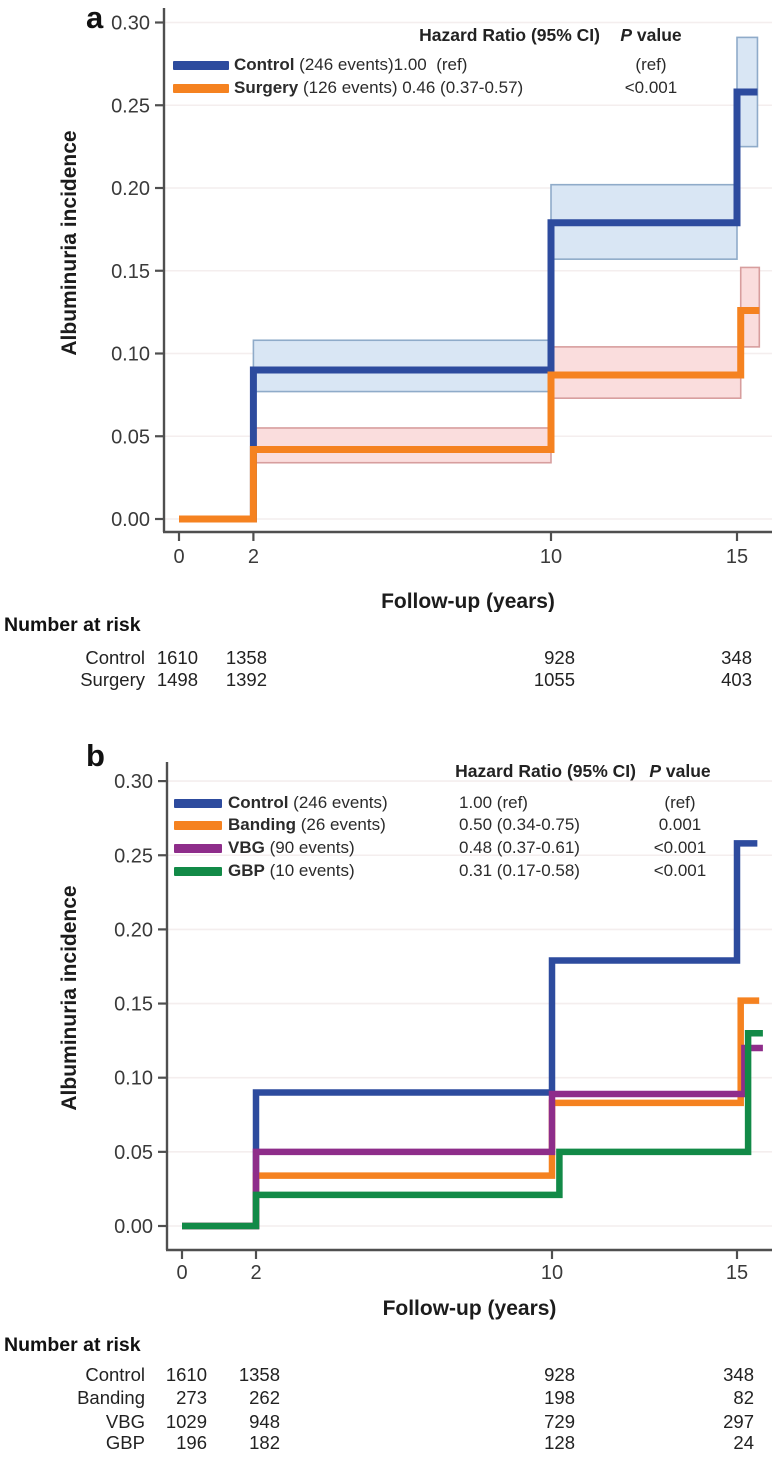  I want to click on risk-row-vbg: VBG 1029 948 729 297, so click(388, 1421).